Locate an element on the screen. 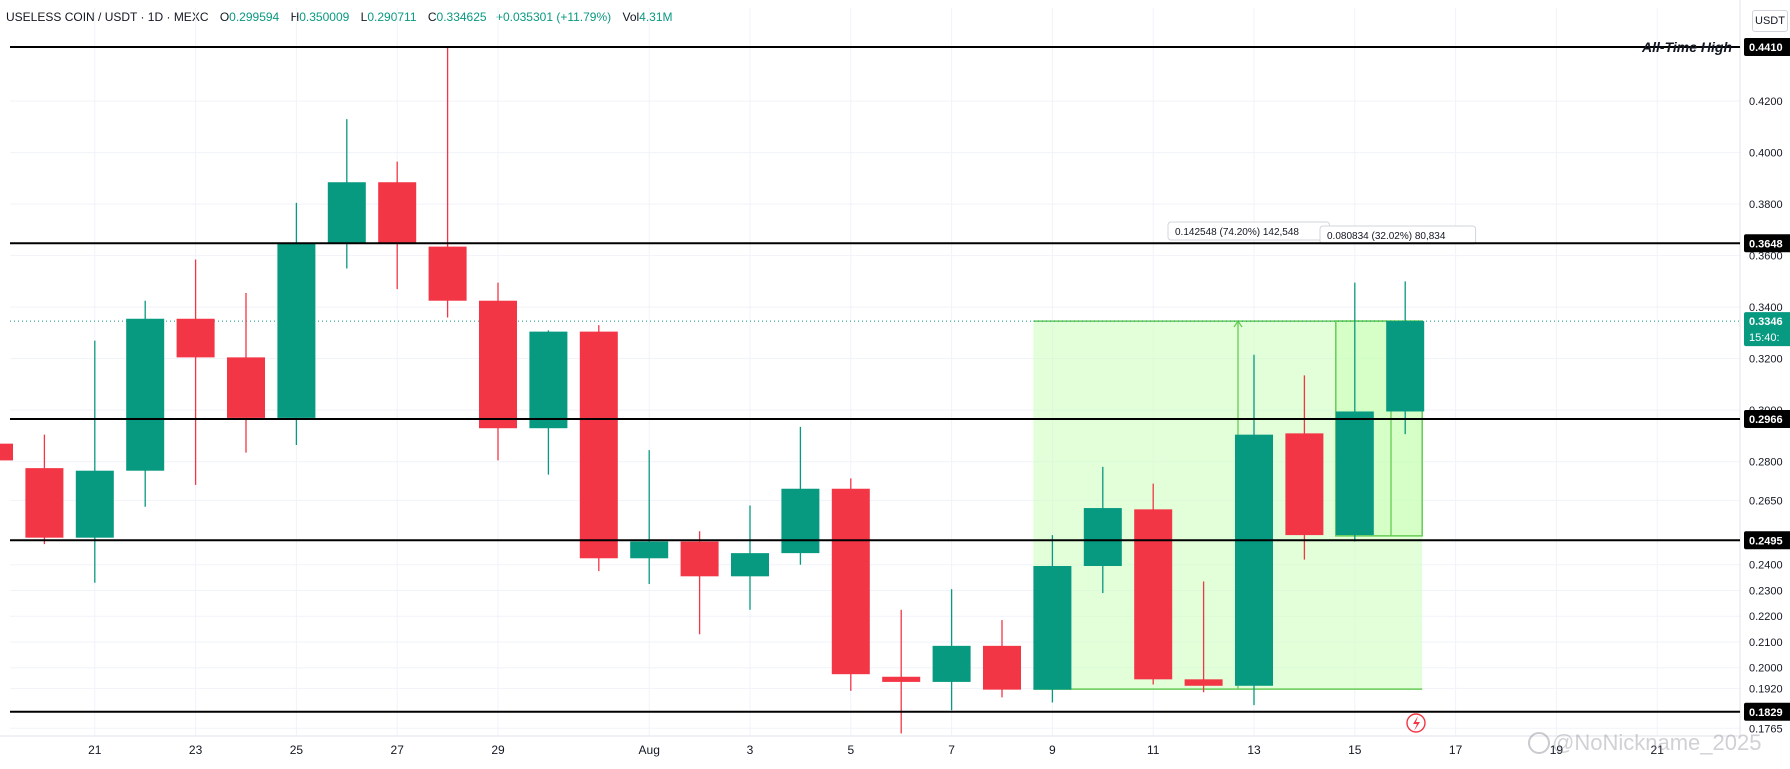  high-value: 0.350009 is located at coordinates (324, 17).